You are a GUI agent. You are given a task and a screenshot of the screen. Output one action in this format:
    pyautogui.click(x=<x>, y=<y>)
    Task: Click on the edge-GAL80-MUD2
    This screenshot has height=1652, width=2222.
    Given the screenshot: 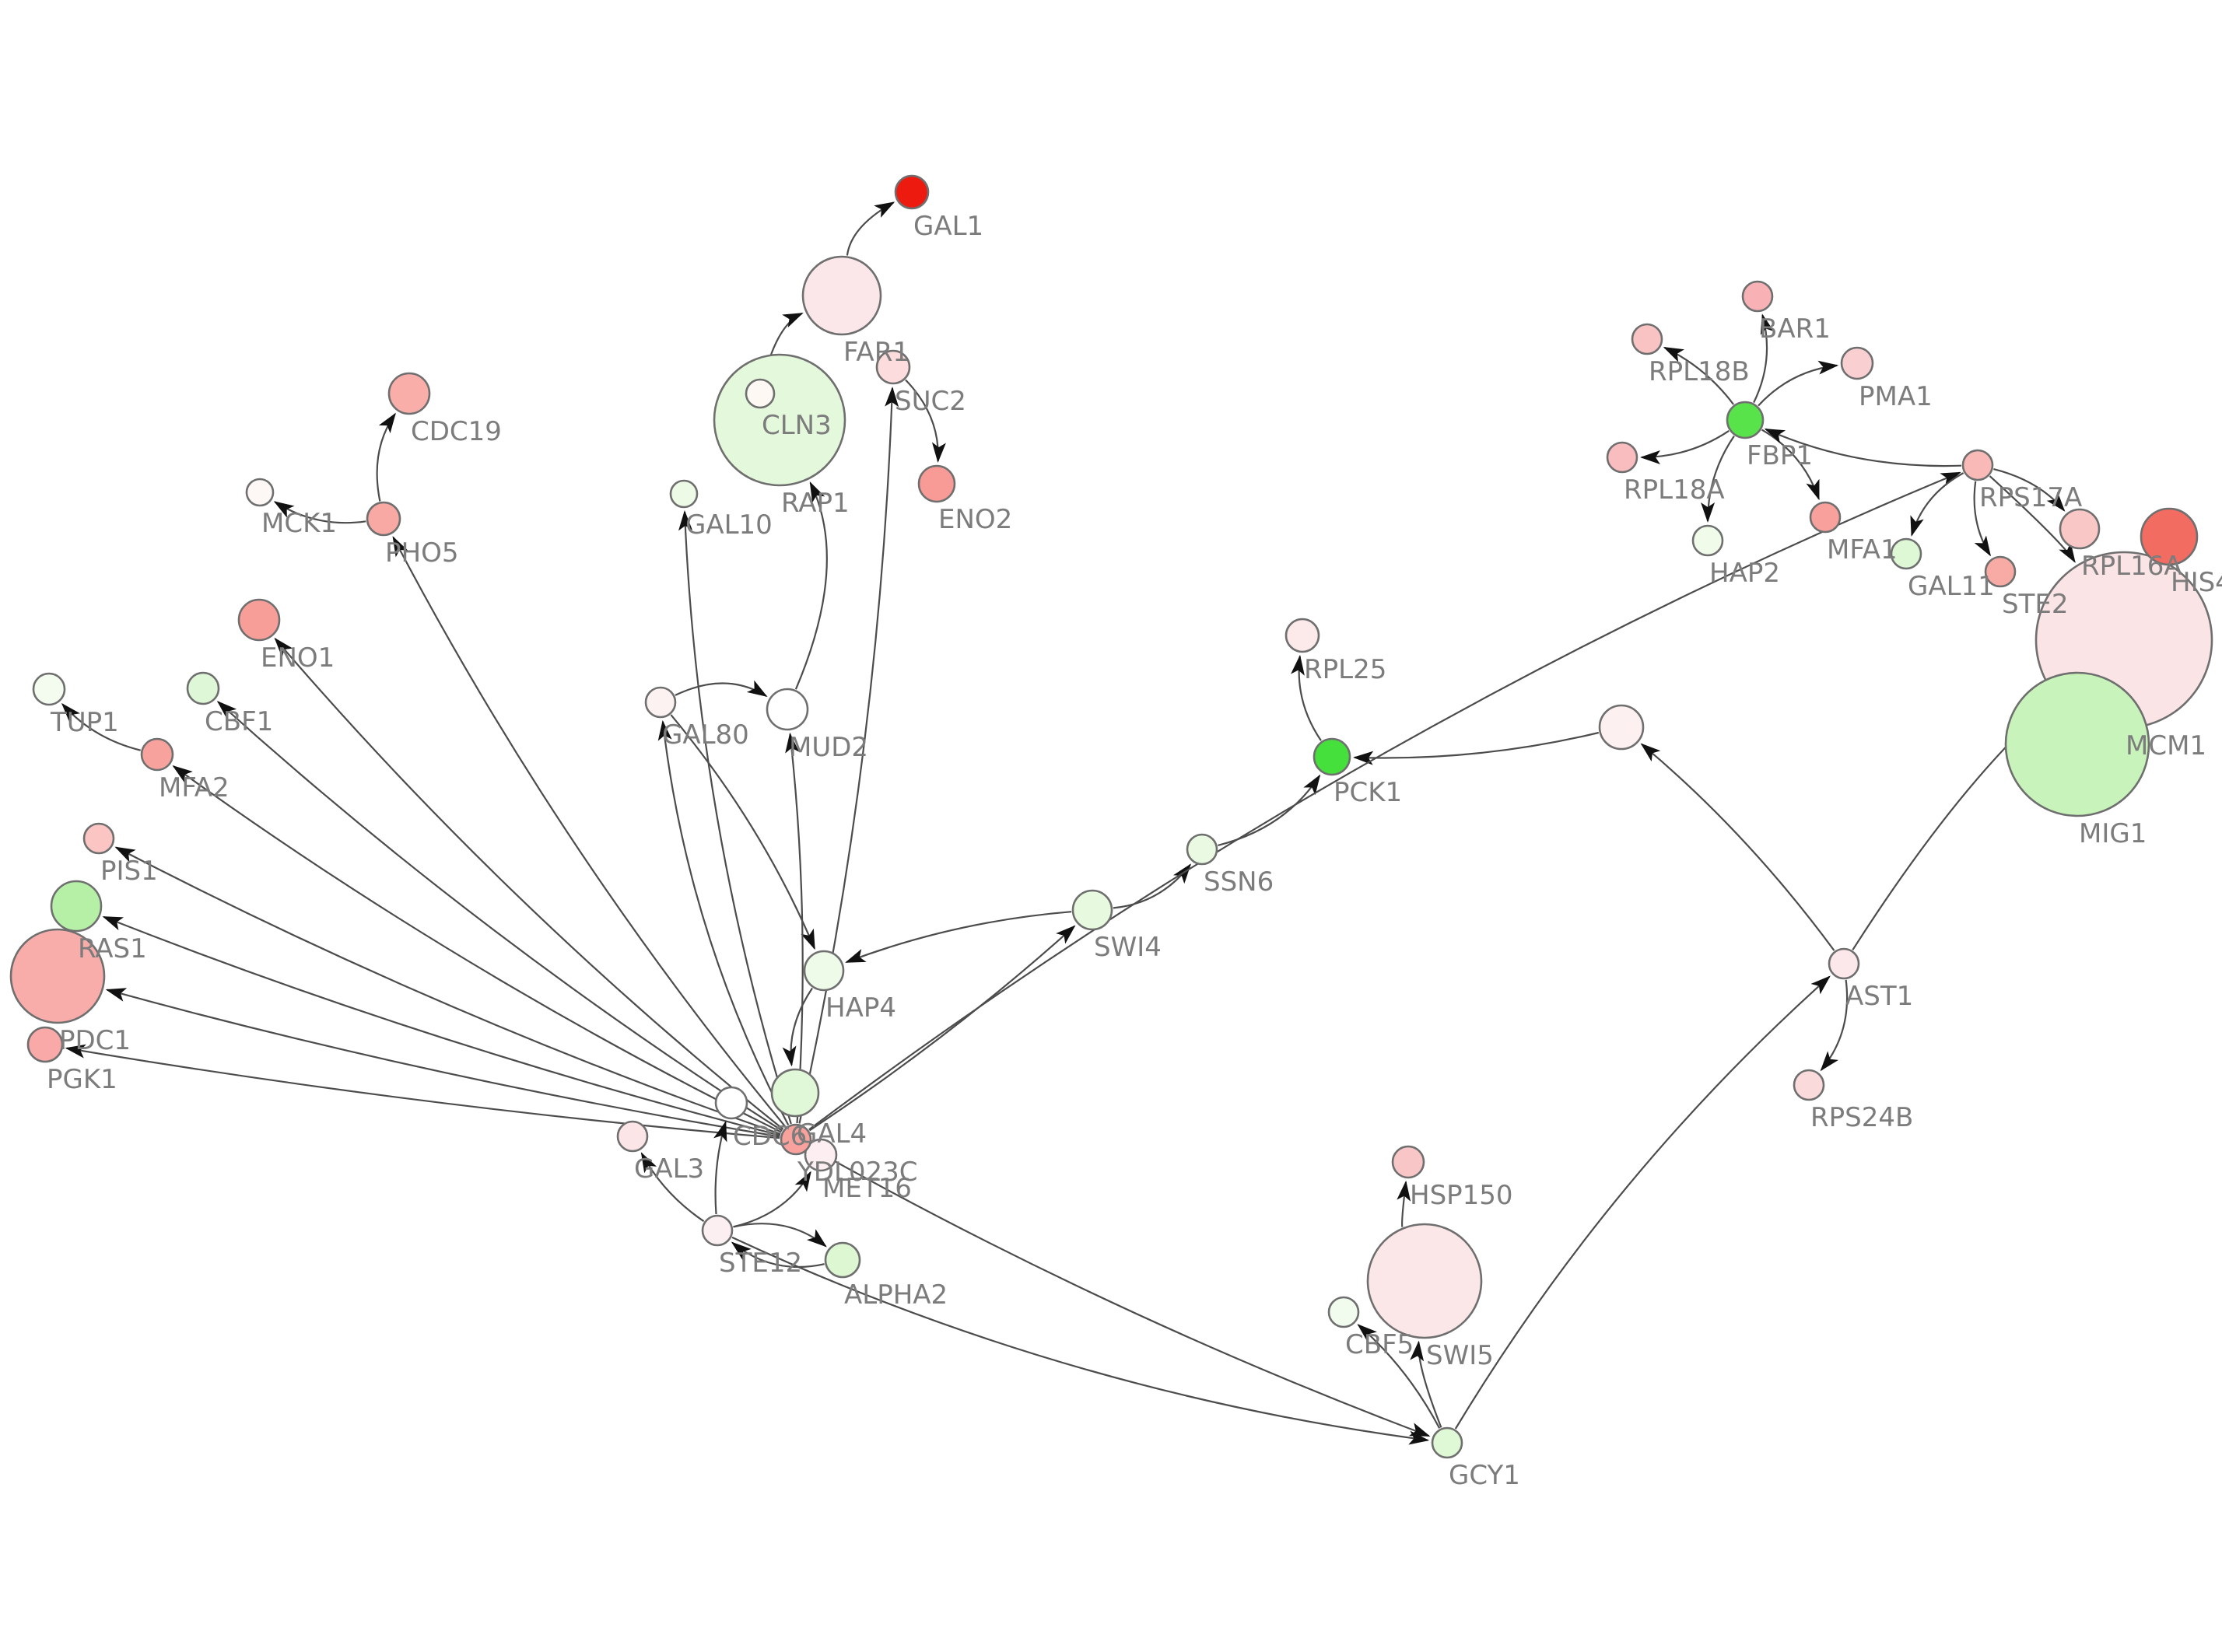 What is the action you would take?
    pyautogui.click(x=721, y=689)
    